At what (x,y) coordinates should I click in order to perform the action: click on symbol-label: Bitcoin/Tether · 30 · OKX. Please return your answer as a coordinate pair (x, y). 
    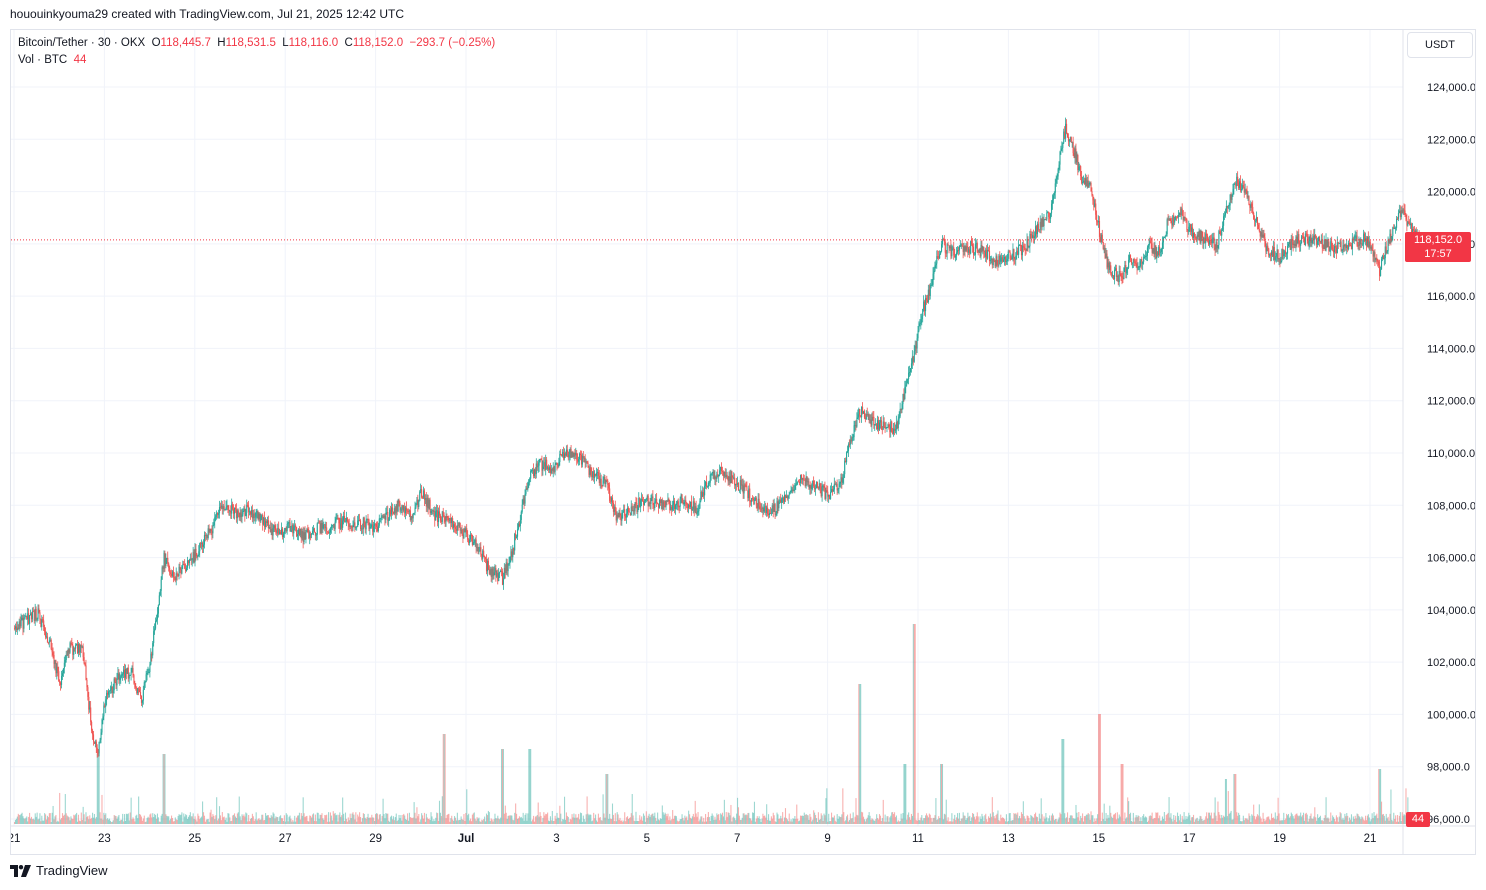
    Looking at the image, I should click on (82, 43).